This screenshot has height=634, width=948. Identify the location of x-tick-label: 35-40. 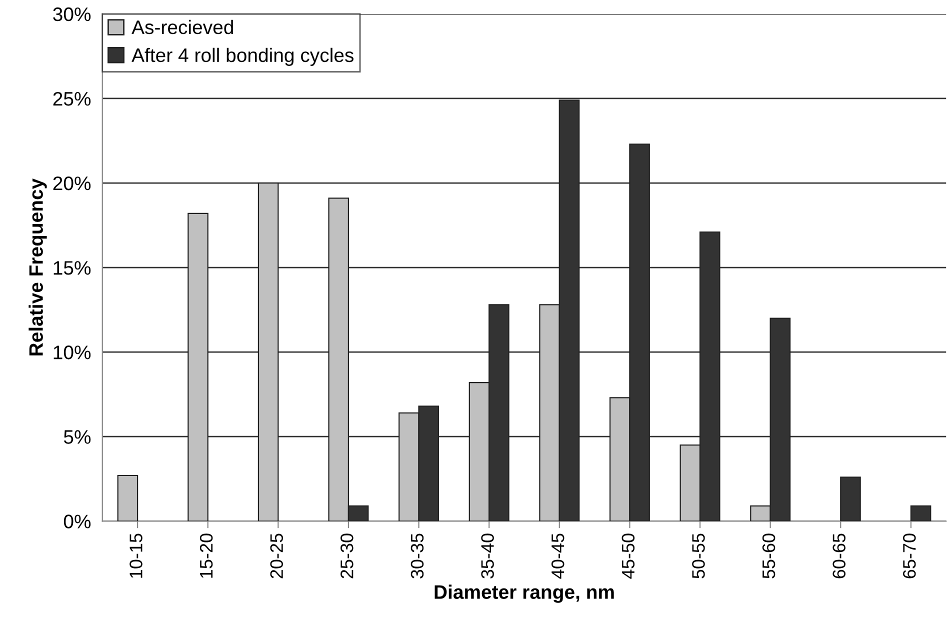
(487, 556).